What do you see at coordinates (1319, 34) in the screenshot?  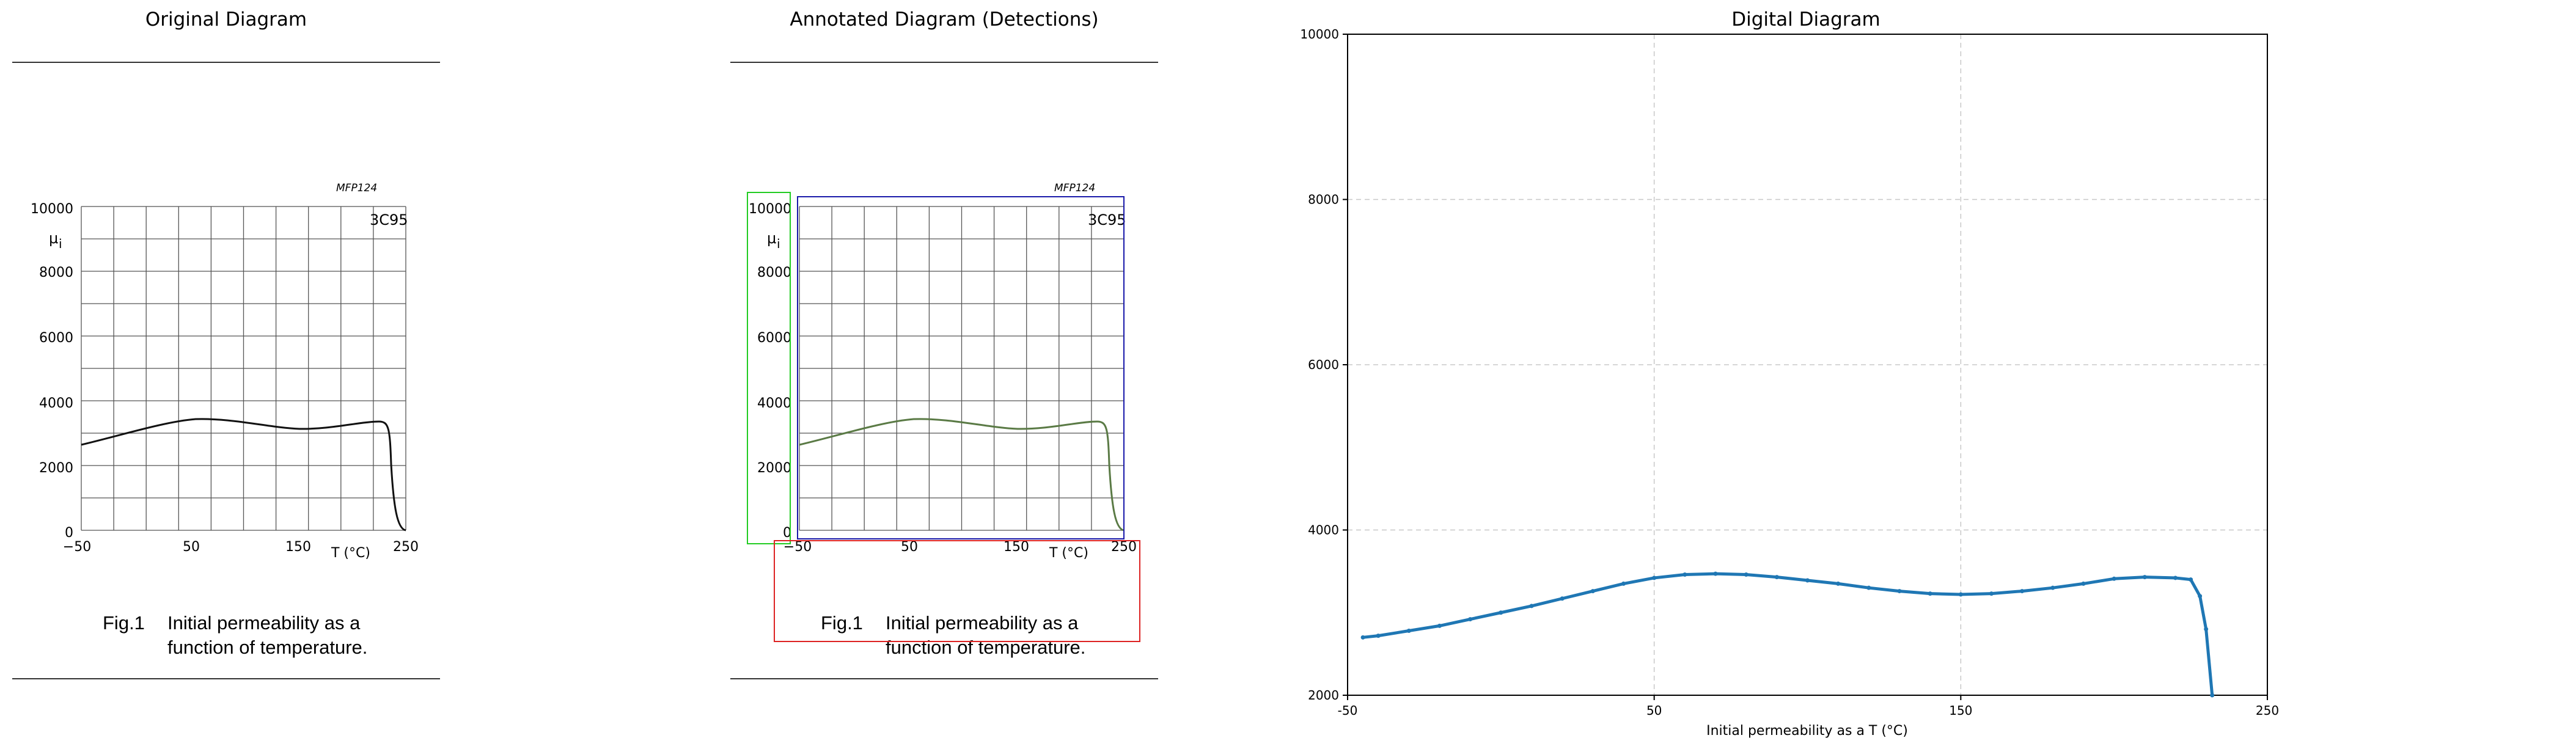 I see `digital-y-tick-label: 10000` at bounding box center [1319, 34].